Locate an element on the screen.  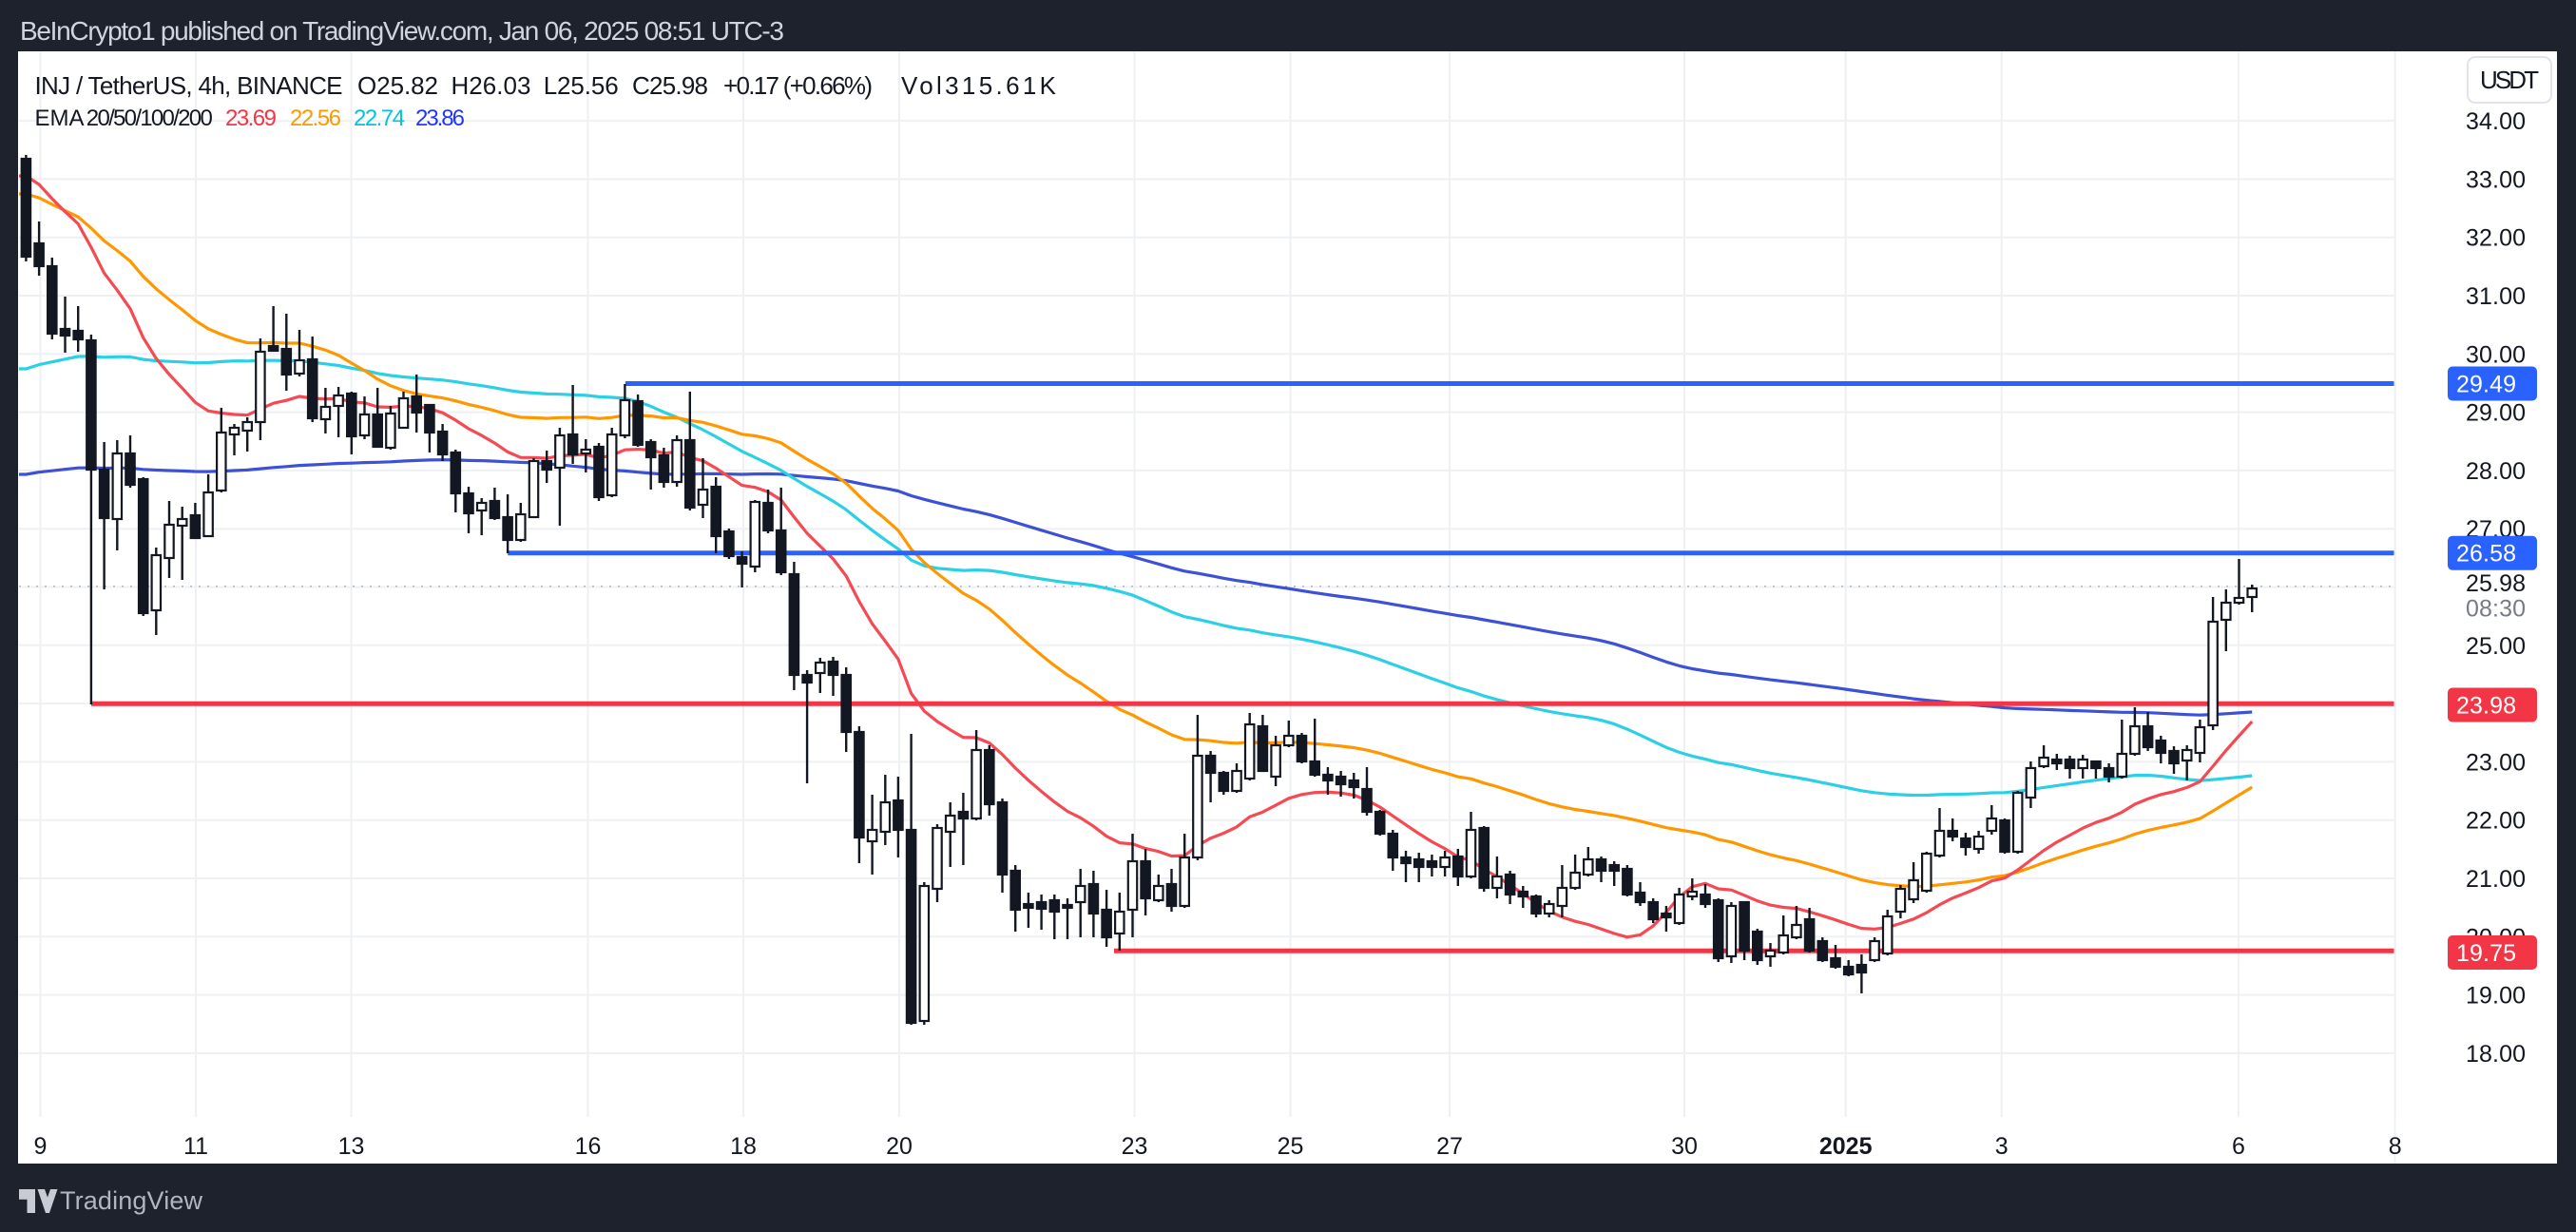
svg-text: 29.49 is located at coordinates (2486, 385).